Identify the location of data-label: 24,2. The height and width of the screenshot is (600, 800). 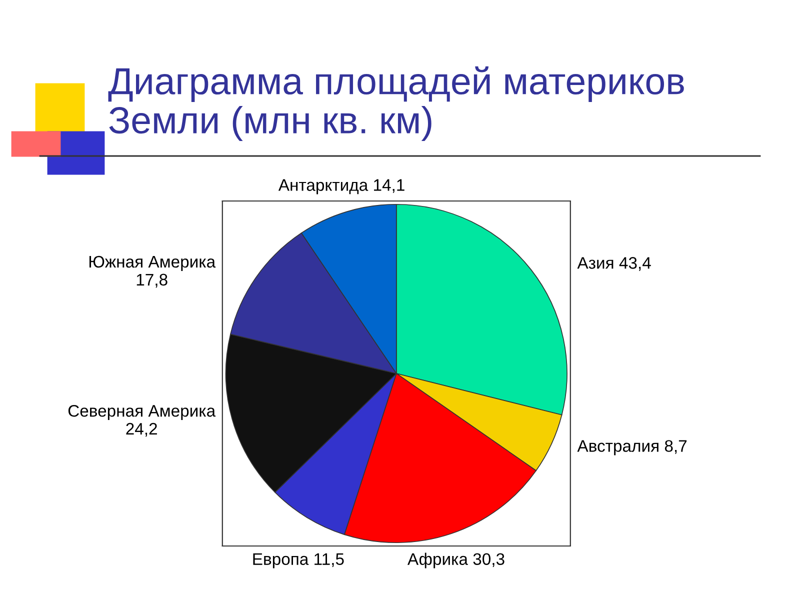
(141, 429).